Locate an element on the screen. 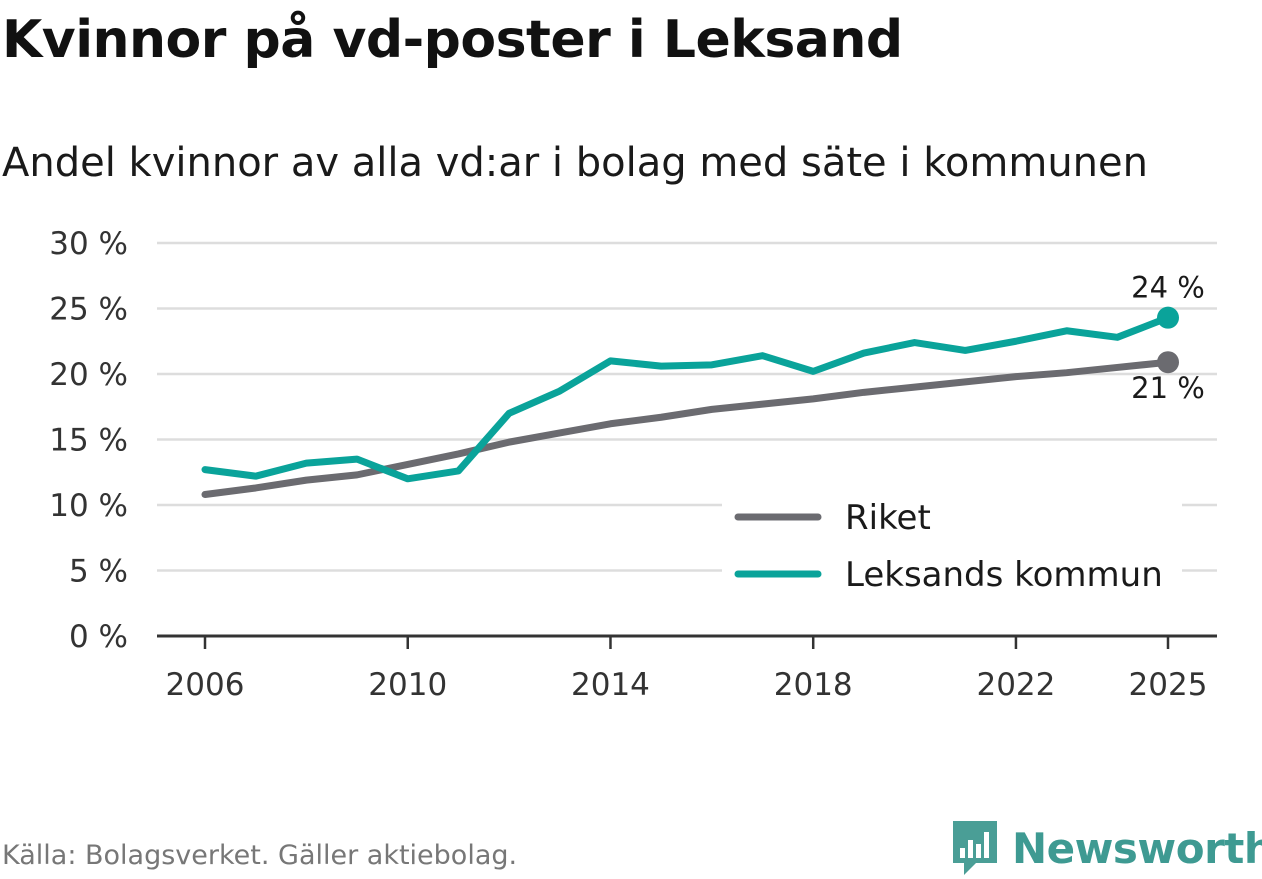 The width and height of the screenshot is (1262, 879). y-tick-label: 0 % is located at coordinates (98, 637).